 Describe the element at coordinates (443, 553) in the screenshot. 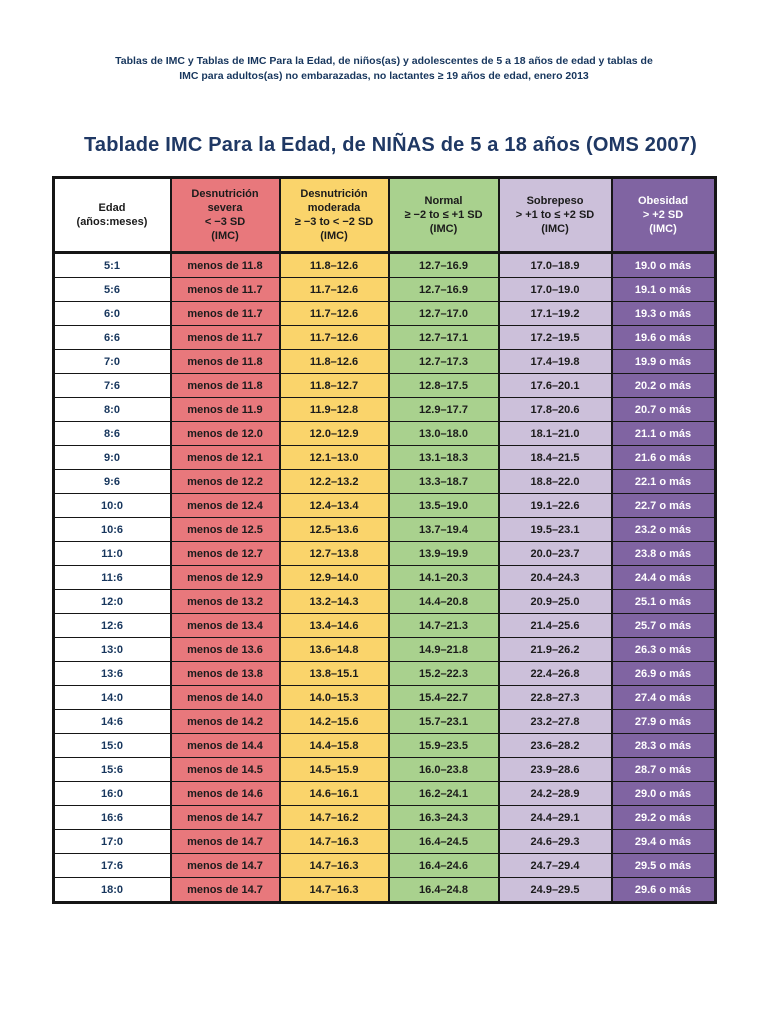

I see `cell-normal: 13.9–19.9` at that location.